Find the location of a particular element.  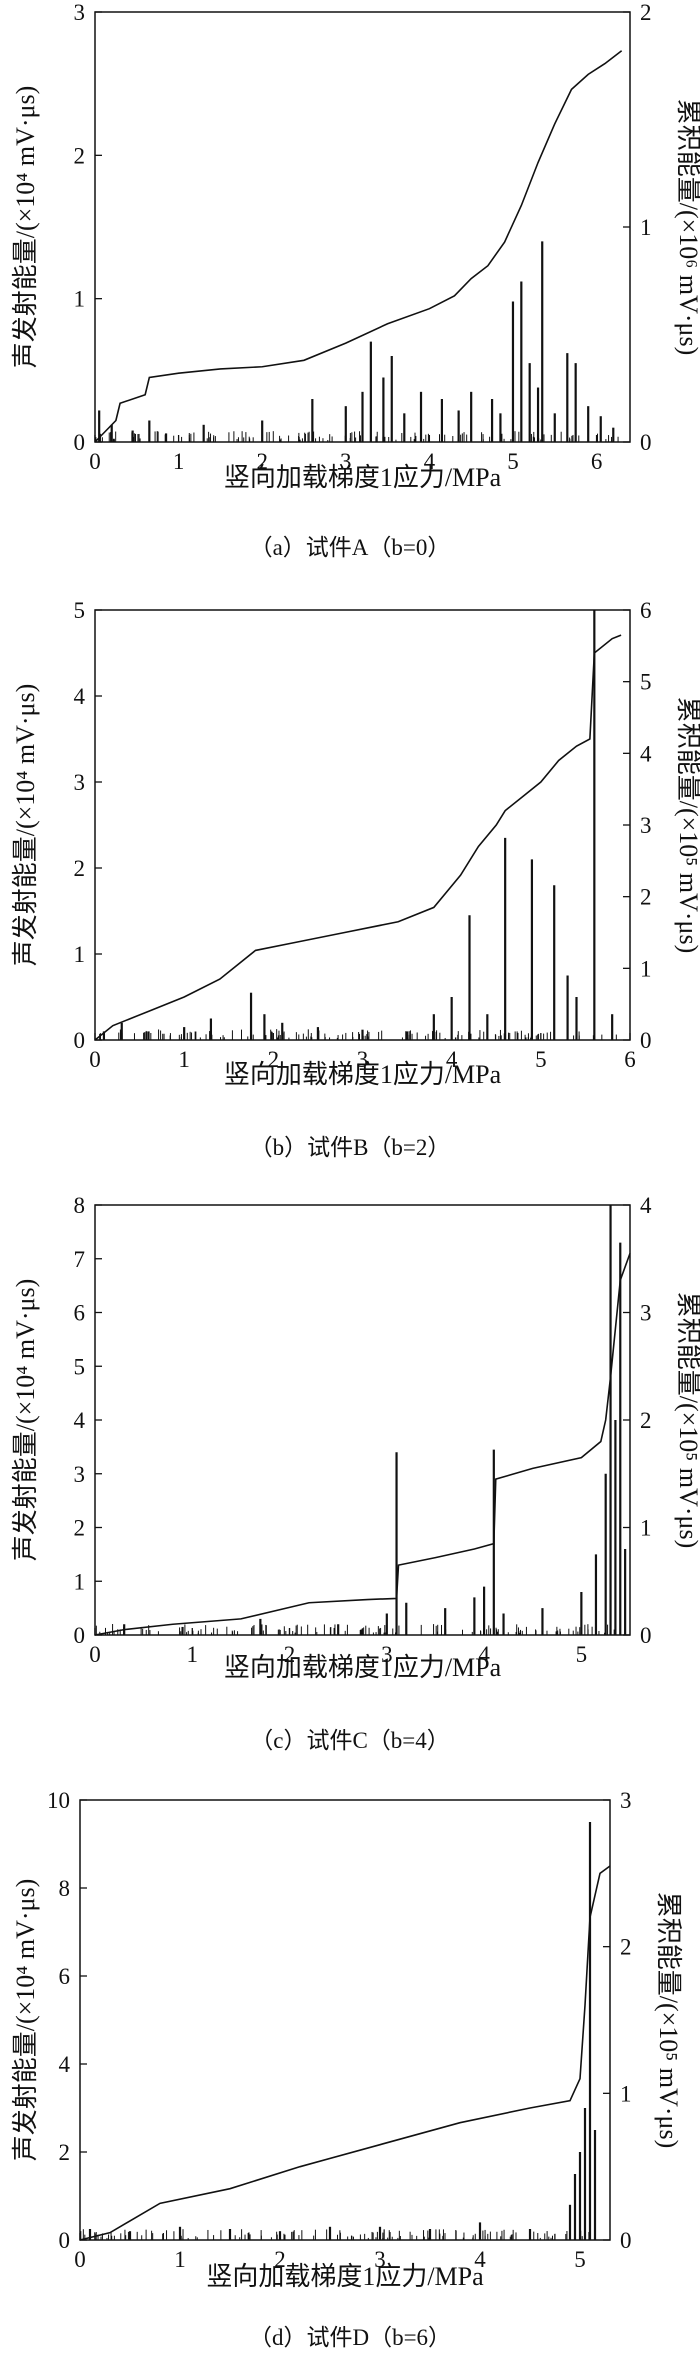

panel-caption: （c）试件C（b=4） is located at coordinates (350, 1740).